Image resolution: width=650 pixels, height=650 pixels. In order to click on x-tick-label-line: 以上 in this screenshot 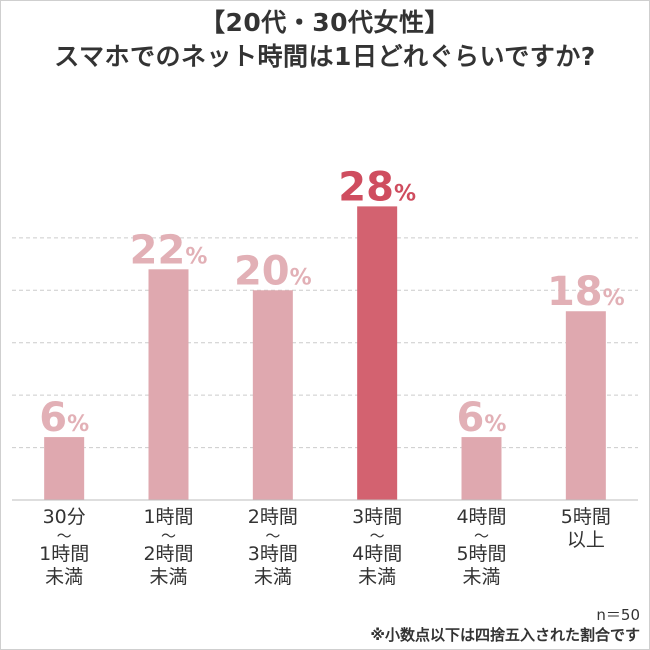, I will do `click(585, 540)`.